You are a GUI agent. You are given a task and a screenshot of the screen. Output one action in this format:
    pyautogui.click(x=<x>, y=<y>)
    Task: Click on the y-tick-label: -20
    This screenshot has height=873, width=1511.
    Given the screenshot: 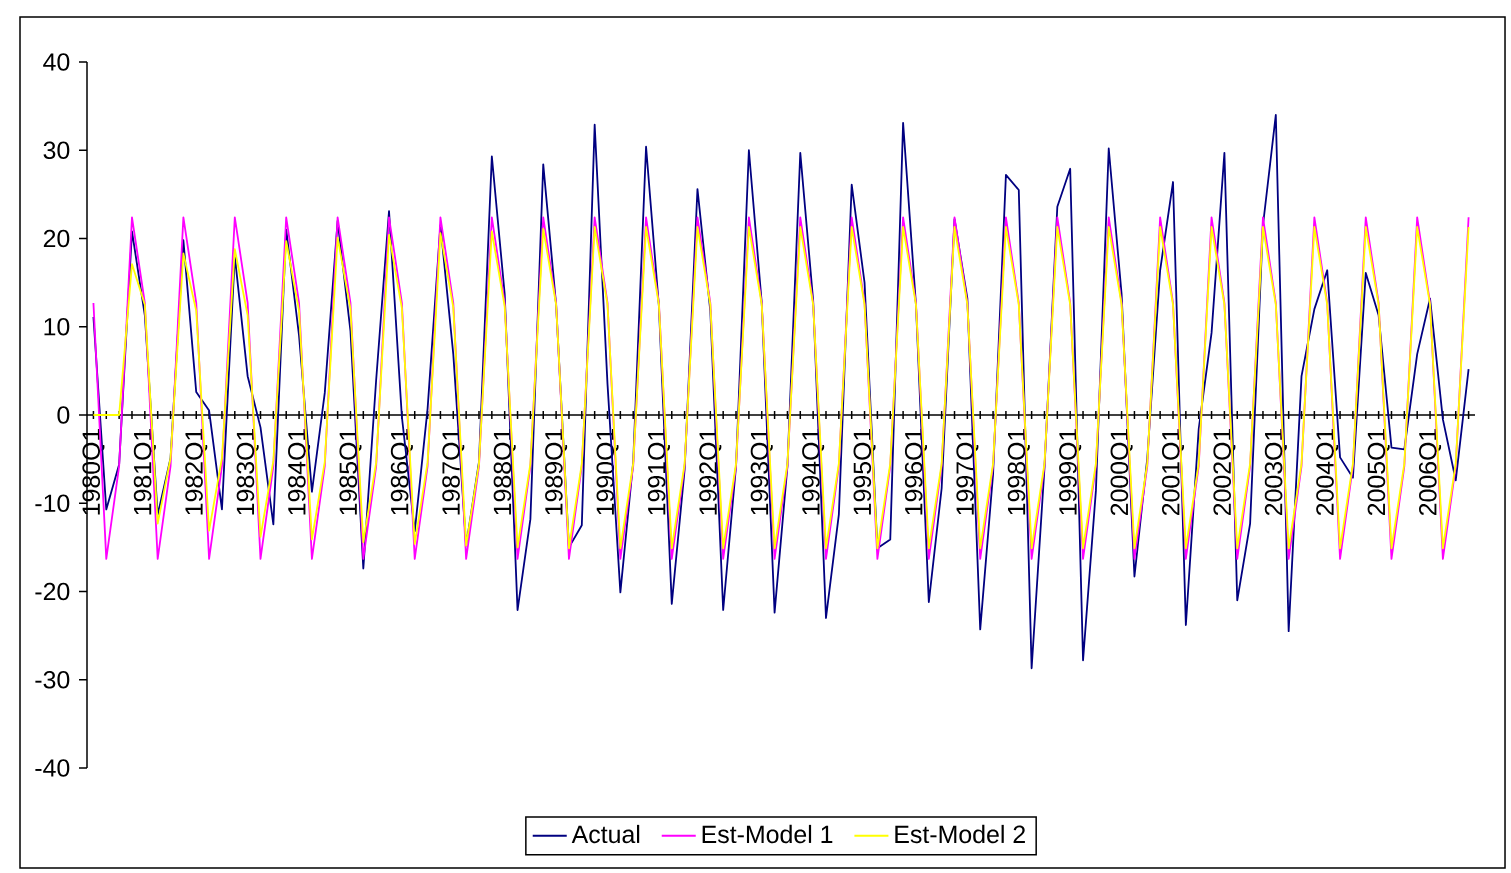 What is the action you would take?
    pyautogui.click(x=52, y=591)
    